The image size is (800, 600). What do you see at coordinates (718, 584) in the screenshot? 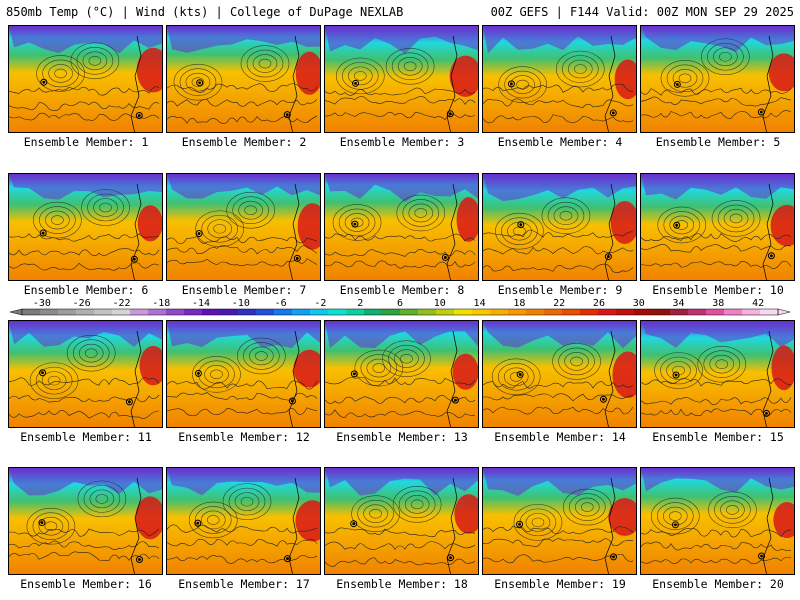
I see `ensemble-member-label: Ensemble Member: 20` at bounding box center [718, 584].